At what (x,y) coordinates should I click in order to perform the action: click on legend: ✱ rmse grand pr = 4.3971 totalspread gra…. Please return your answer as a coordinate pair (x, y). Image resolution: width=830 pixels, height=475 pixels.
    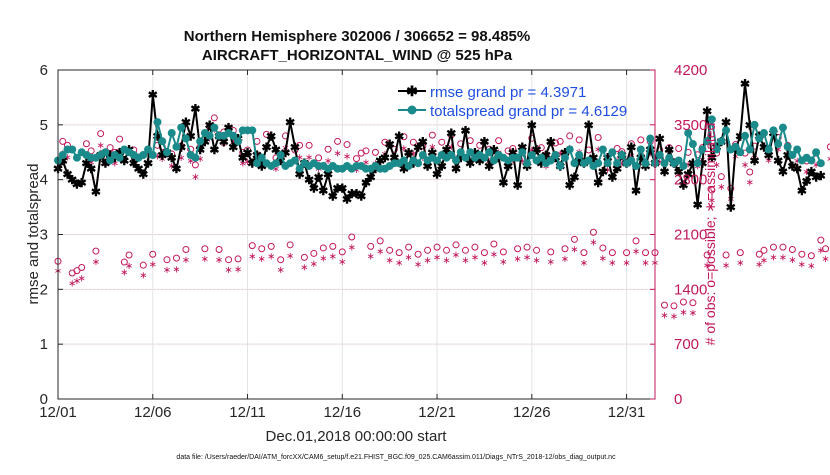
    Looking at the image, I should click on (512, 101).